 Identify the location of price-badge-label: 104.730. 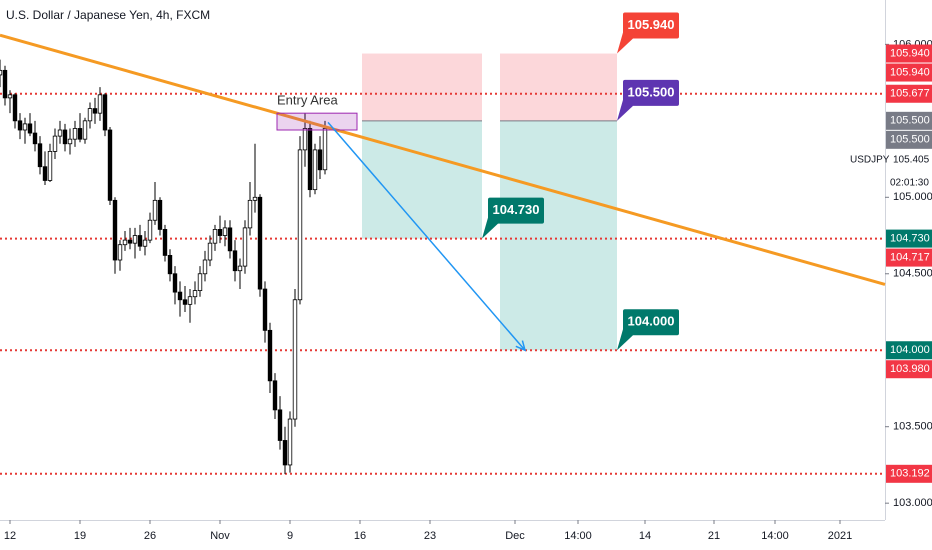
(910, 238).